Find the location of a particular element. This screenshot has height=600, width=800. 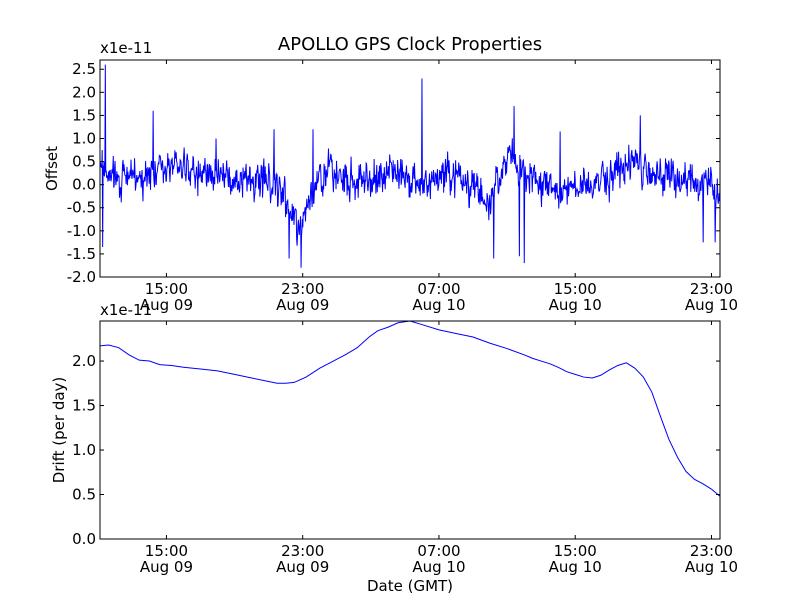

drift-y-label: Drift (per day) is located at coordinates (59, 430).